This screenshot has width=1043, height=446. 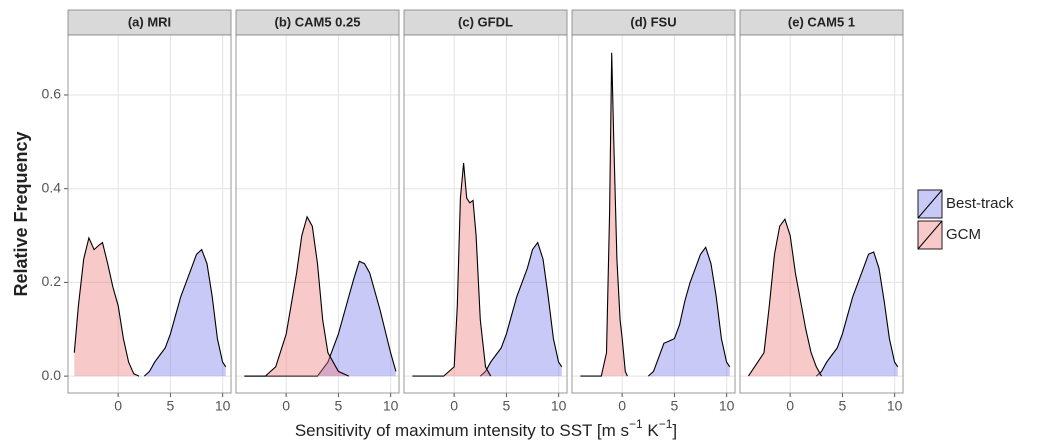 I want to click on strip-title: (c) GFDL, so click(x=485, y=21).